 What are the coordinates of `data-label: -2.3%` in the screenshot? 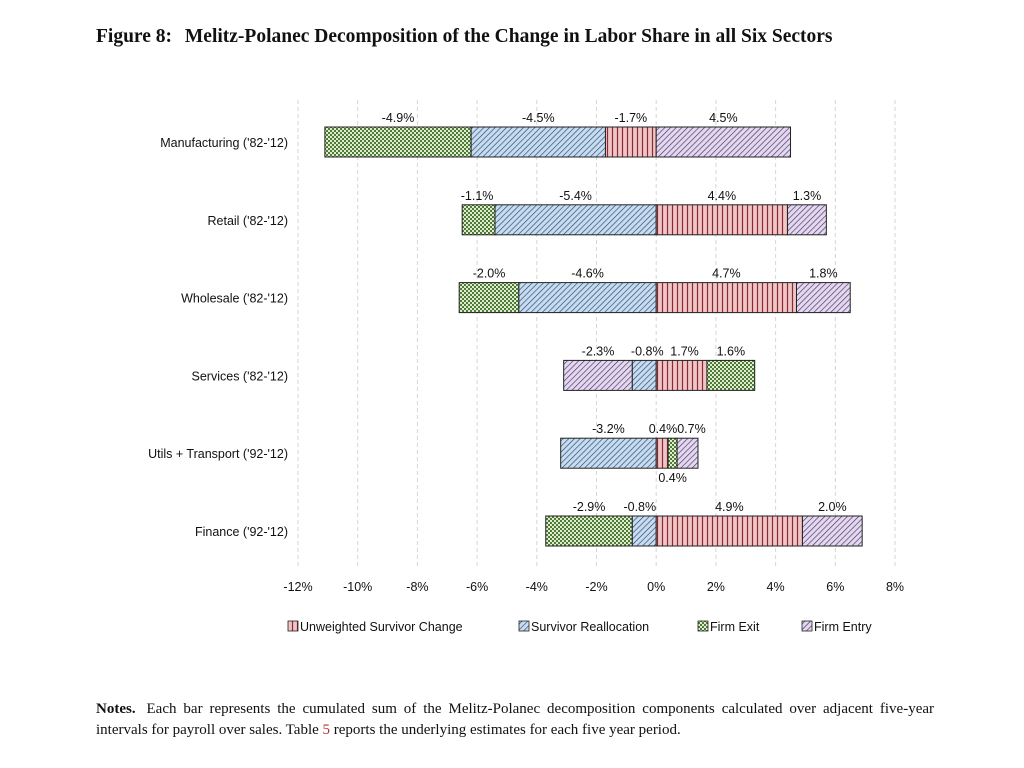 It's located at (598, 351).